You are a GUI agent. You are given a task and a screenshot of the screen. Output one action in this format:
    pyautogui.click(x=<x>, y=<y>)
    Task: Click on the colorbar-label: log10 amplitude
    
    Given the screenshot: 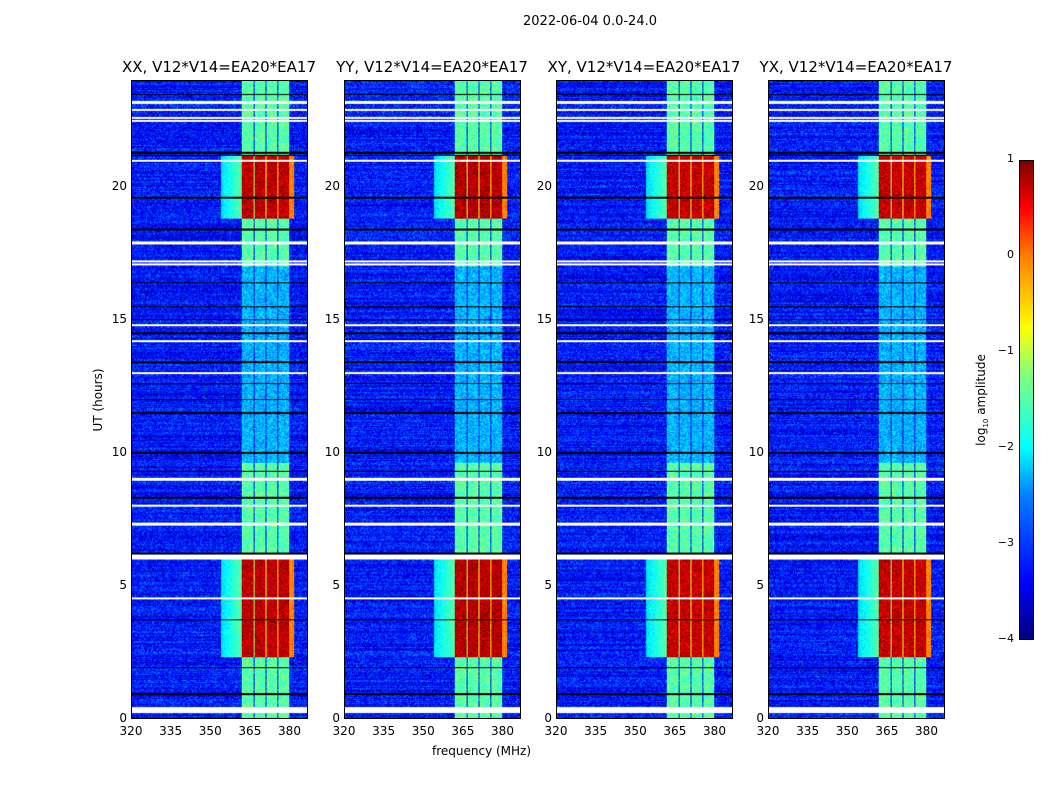 What is the action you would take?
    pyautogui.click(x=982, y=400)
    